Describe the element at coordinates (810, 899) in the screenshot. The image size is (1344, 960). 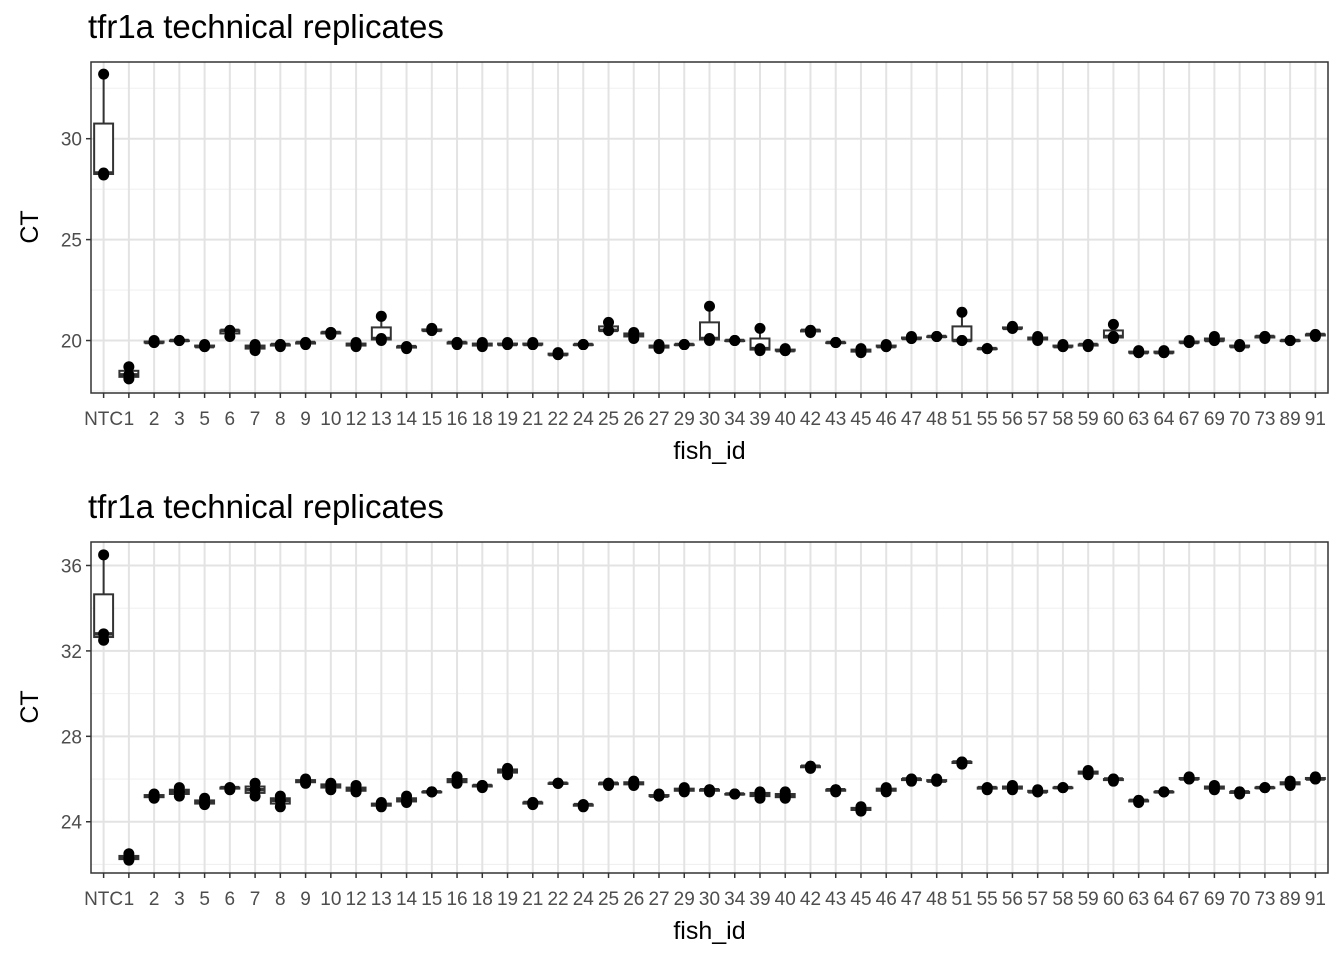
I see `x-tick-label: 42` at that location.